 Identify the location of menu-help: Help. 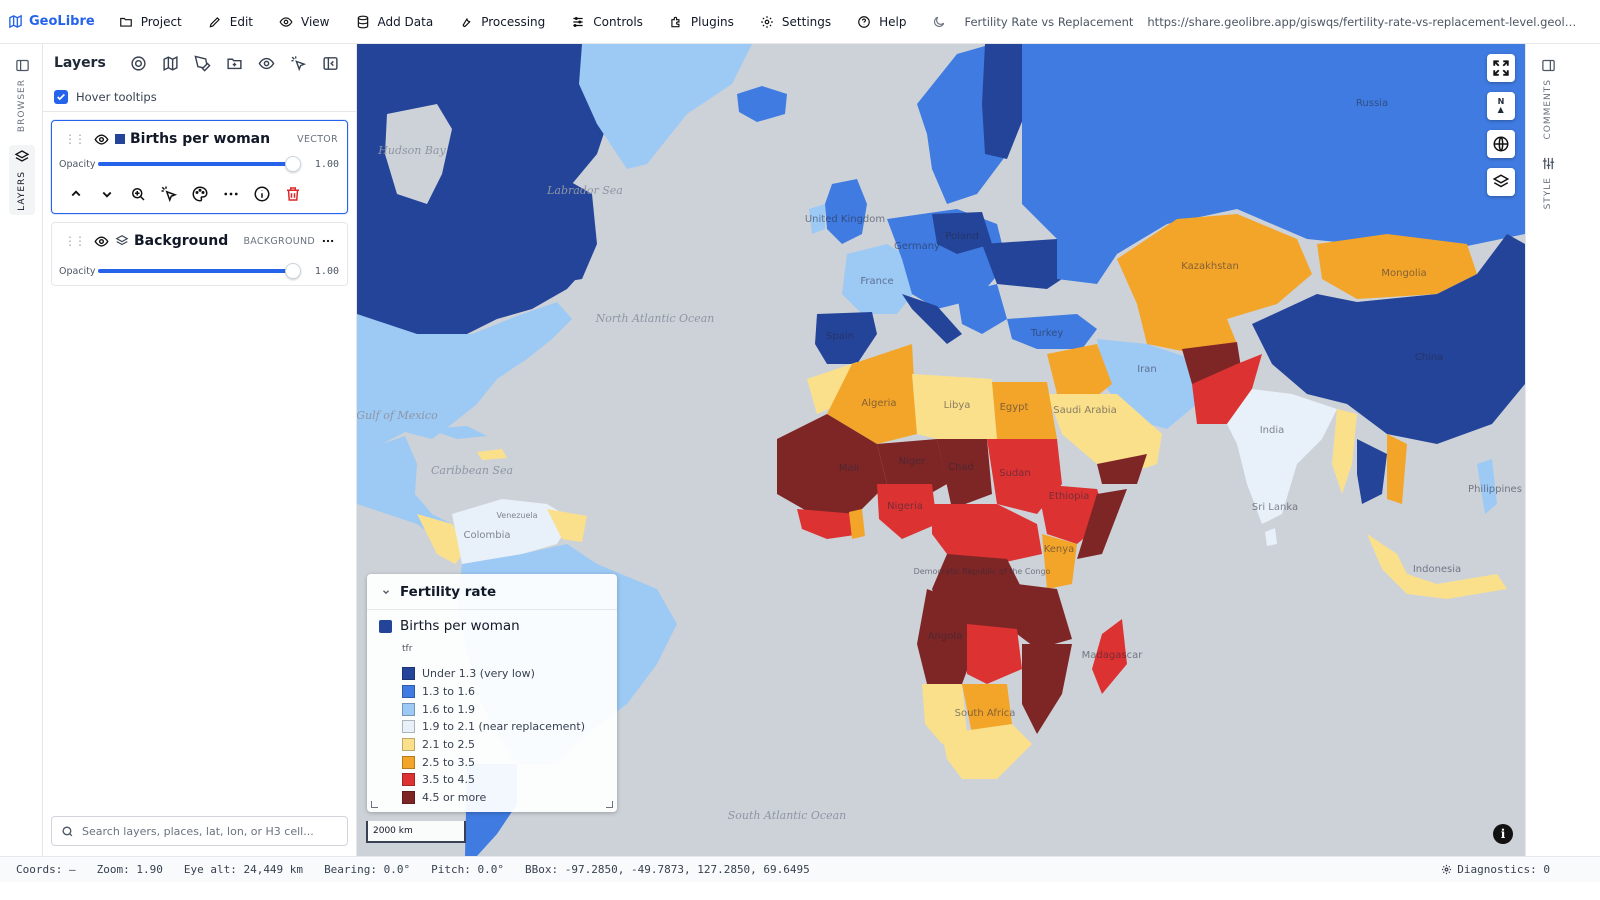
(881, 22).